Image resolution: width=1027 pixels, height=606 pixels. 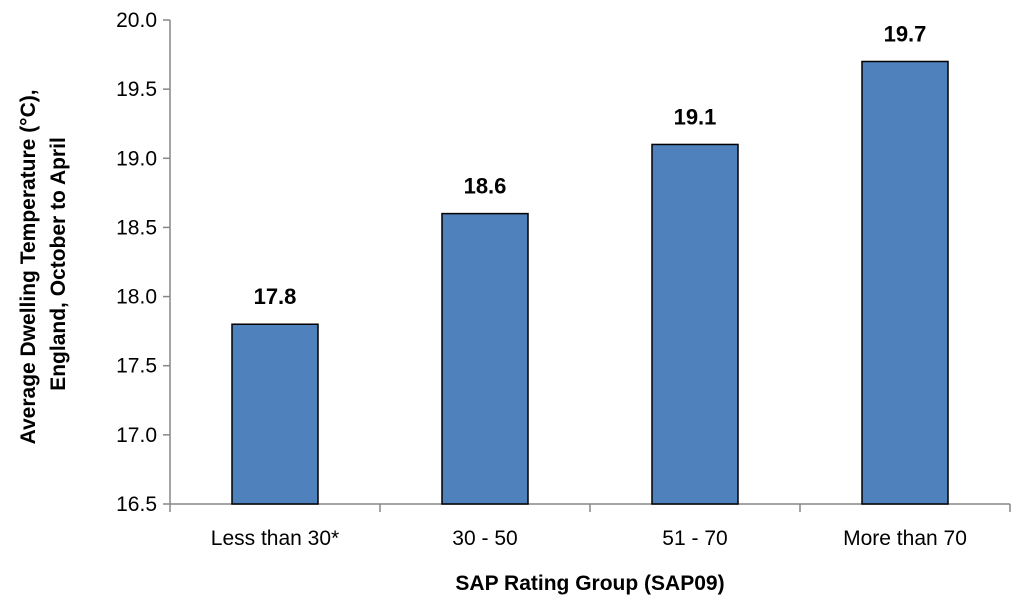 What do you see at coordinates (905, 538) in the screenshot?
I see `x-tick-label: More than 70` at bounding box center [905, 538].